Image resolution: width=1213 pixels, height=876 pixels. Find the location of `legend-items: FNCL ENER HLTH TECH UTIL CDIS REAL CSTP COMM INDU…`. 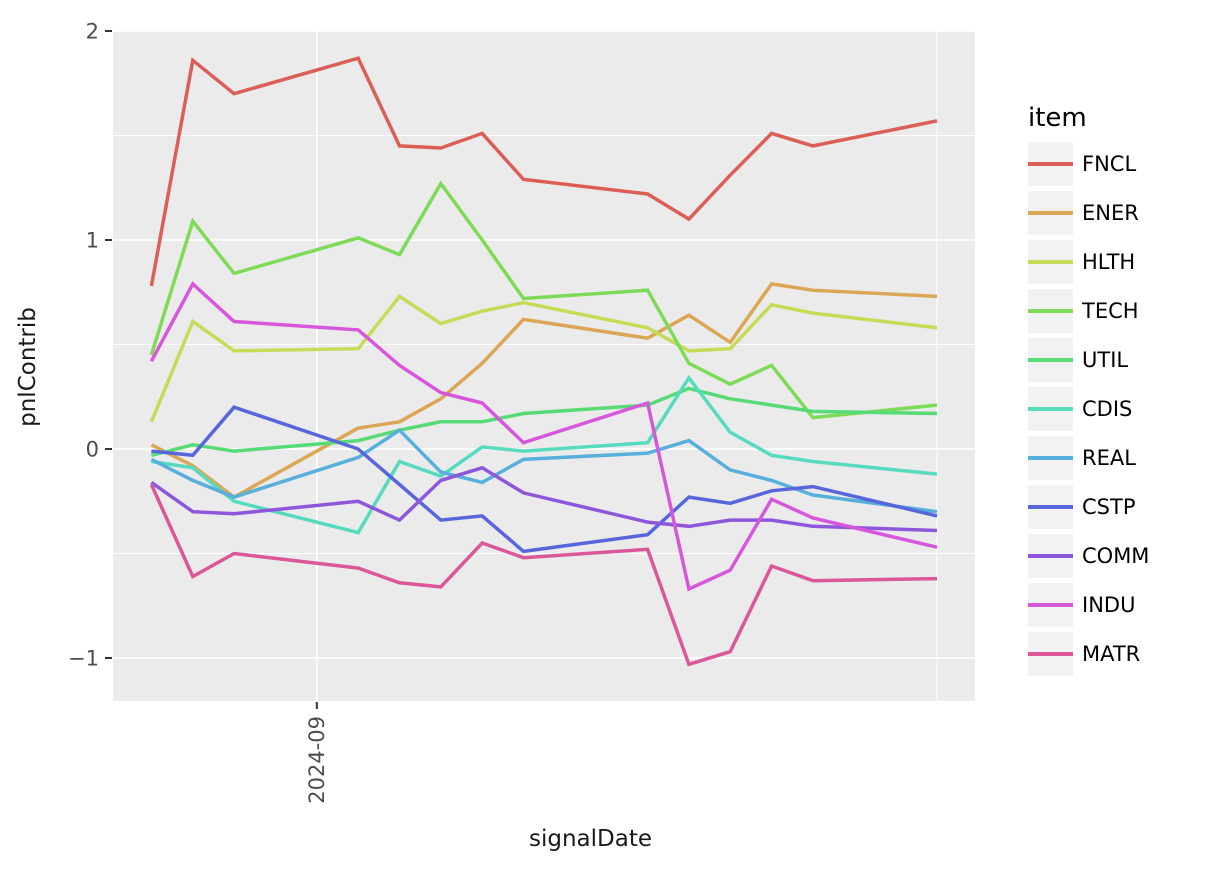

legend-items: FNCL ENER HLTH TECH UTIL CDIS REAL CSTP COMM INDU… is located at coordinates (1088, 409).